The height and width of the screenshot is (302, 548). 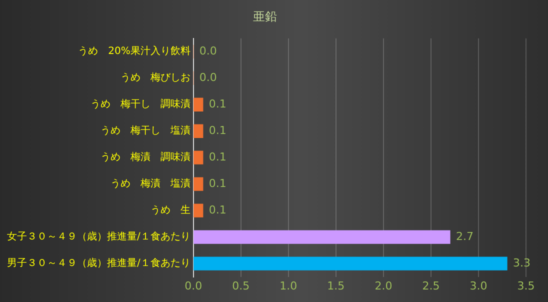 What do you see at coordinates (98, 263) in the screenshot?
I see `y-tick-label: 男子３０～４９（歳）推進量/１食あたり` at bounding box center [98, 263].